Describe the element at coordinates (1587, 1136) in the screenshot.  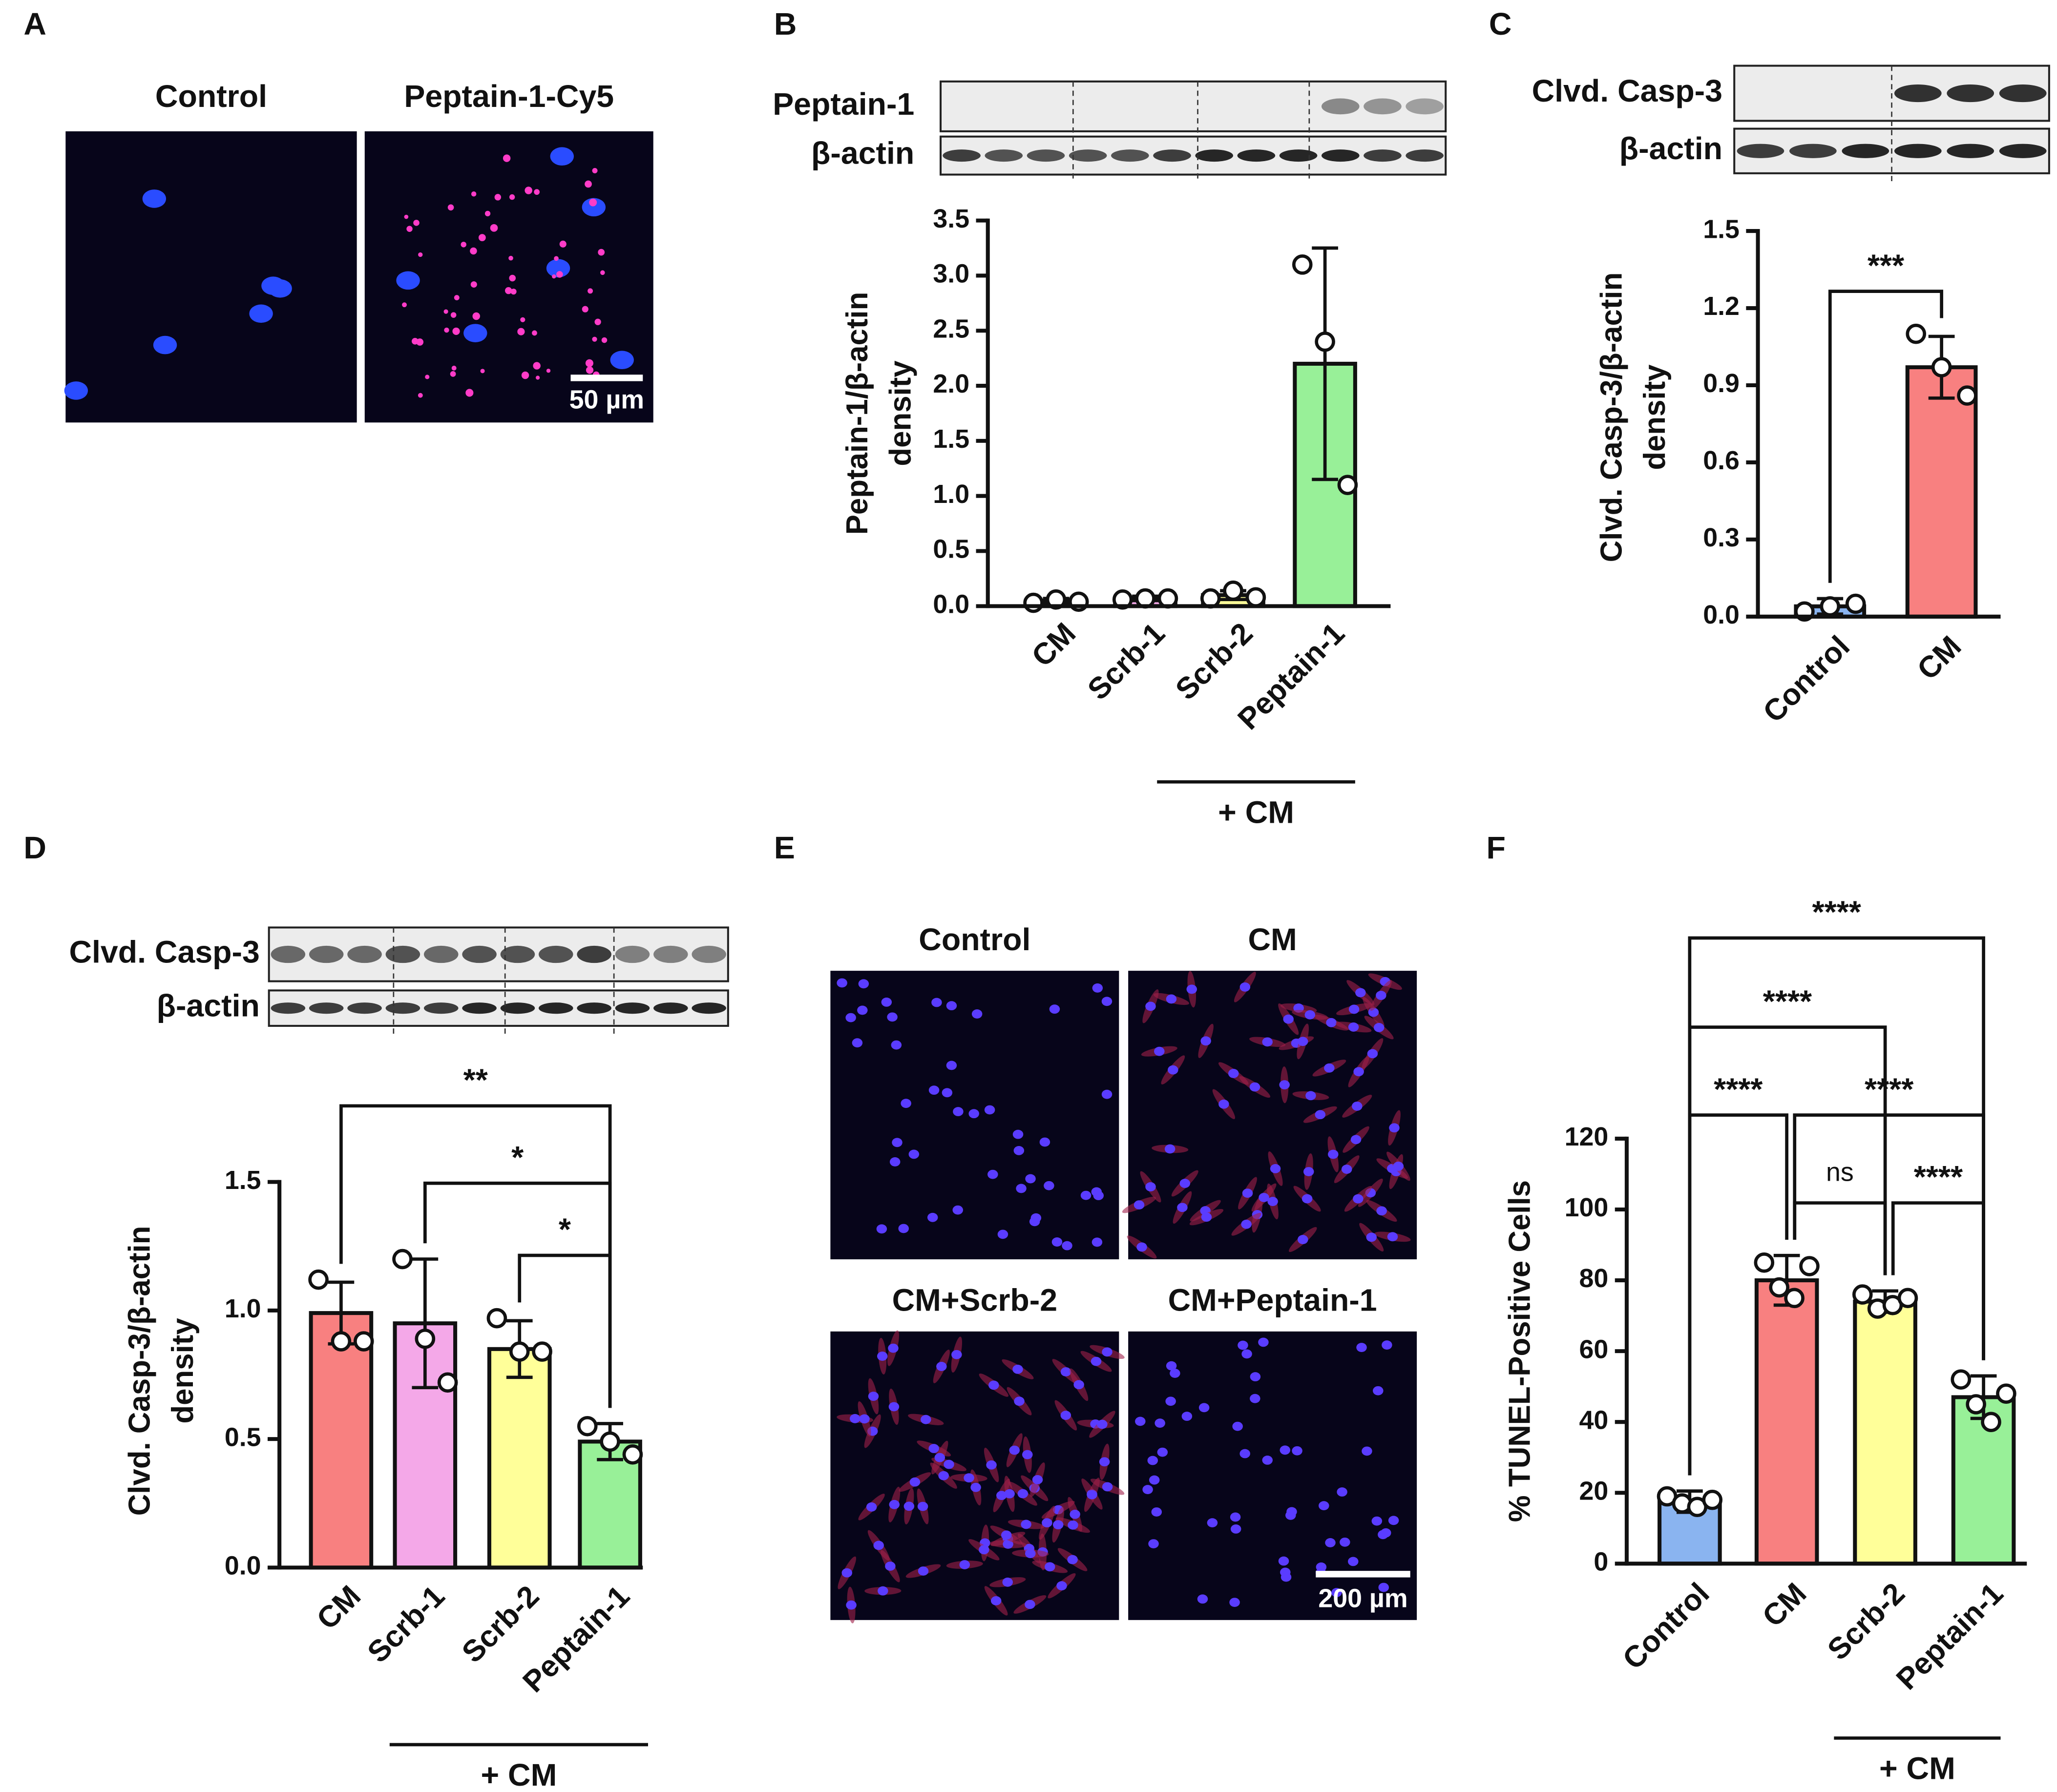
I see `y-tick-label: 120` at that location.